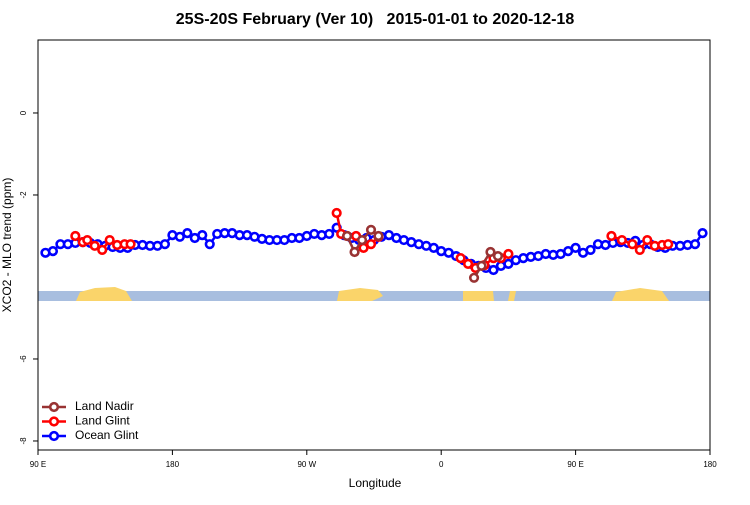  Describe the element at coordinates (375, 483) in the screenshot. I see `x-axis-label: Longitude` at that location.